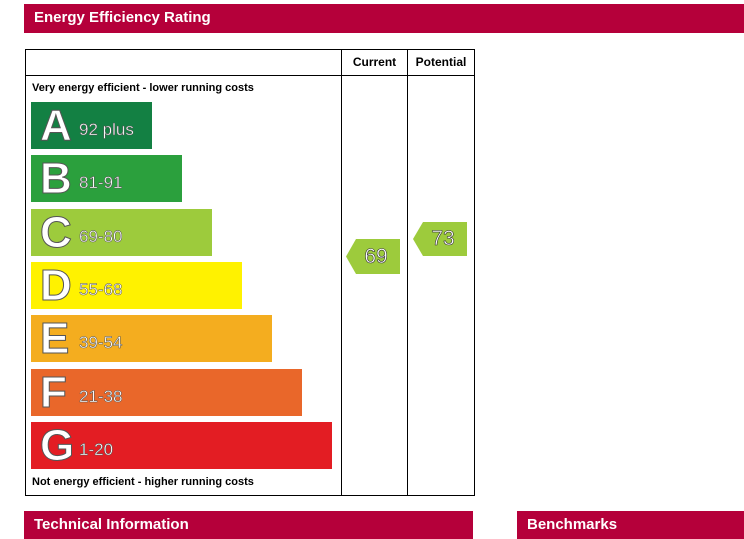 The height and width of the screenshot is (539, 744). Describe the element at coordinates (122, 17) in the screenshot. I see `energy-efficiency-title: Energy Efficiency Rating` at that location.